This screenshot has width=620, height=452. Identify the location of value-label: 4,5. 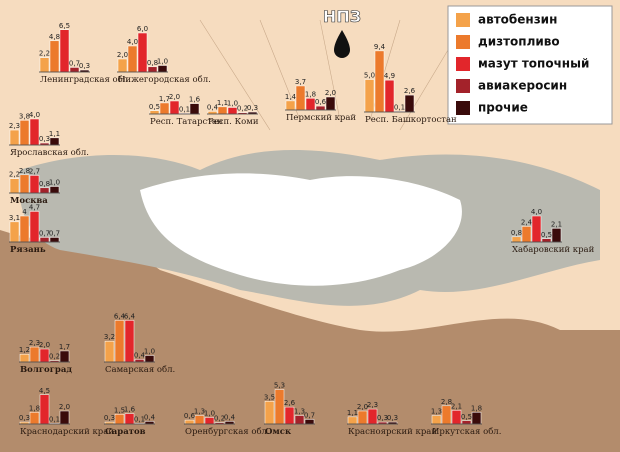
(44, 391).